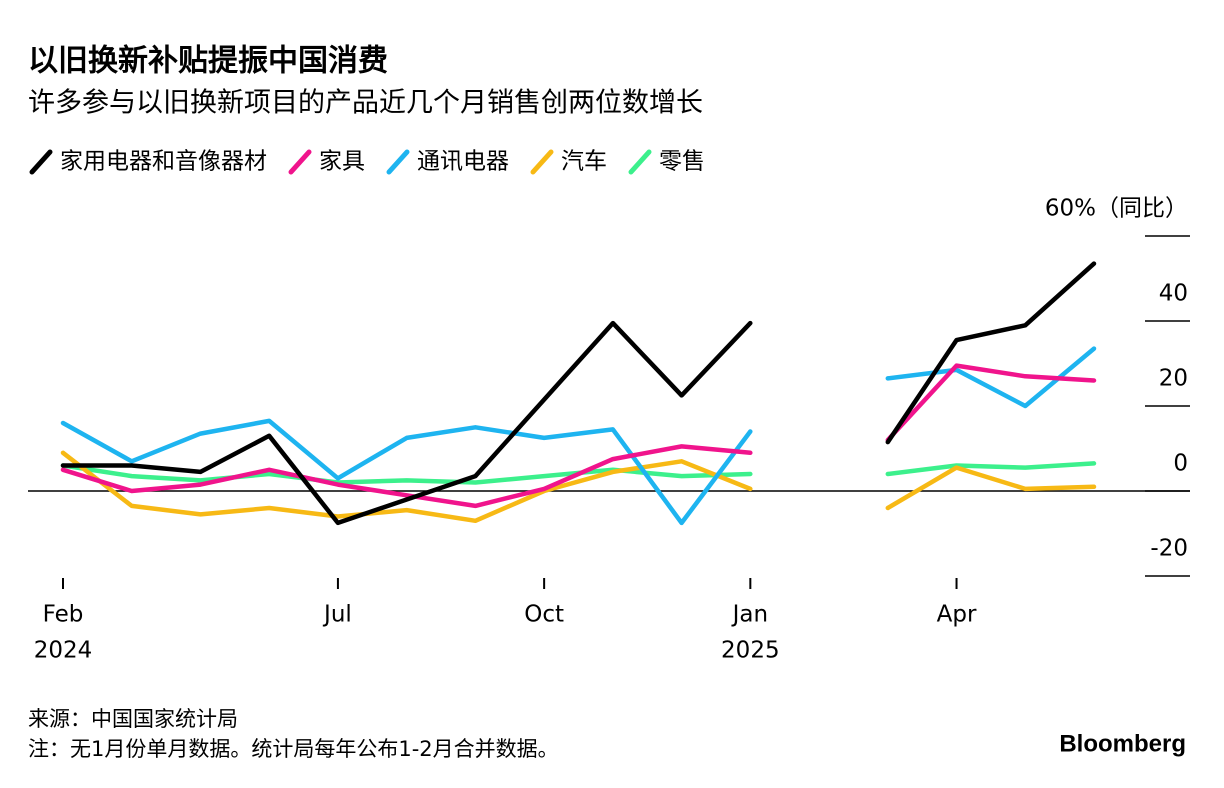 The height and width of the screenshot is (788, 1224). I want to click on legend-label: 零售, so click(682, 162).